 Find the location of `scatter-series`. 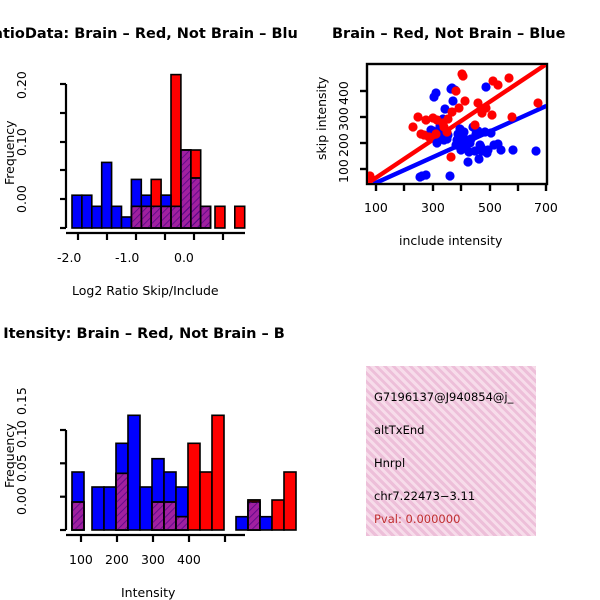

scatter-series is located at coordinates (457, 124).